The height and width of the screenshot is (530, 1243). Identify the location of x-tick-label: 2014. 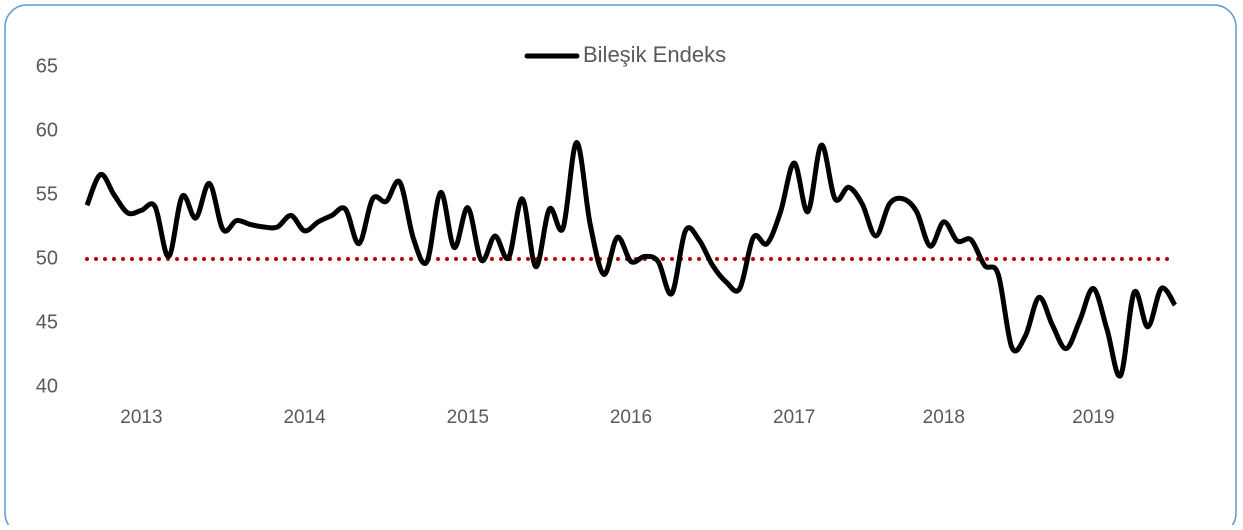
(304, 417).